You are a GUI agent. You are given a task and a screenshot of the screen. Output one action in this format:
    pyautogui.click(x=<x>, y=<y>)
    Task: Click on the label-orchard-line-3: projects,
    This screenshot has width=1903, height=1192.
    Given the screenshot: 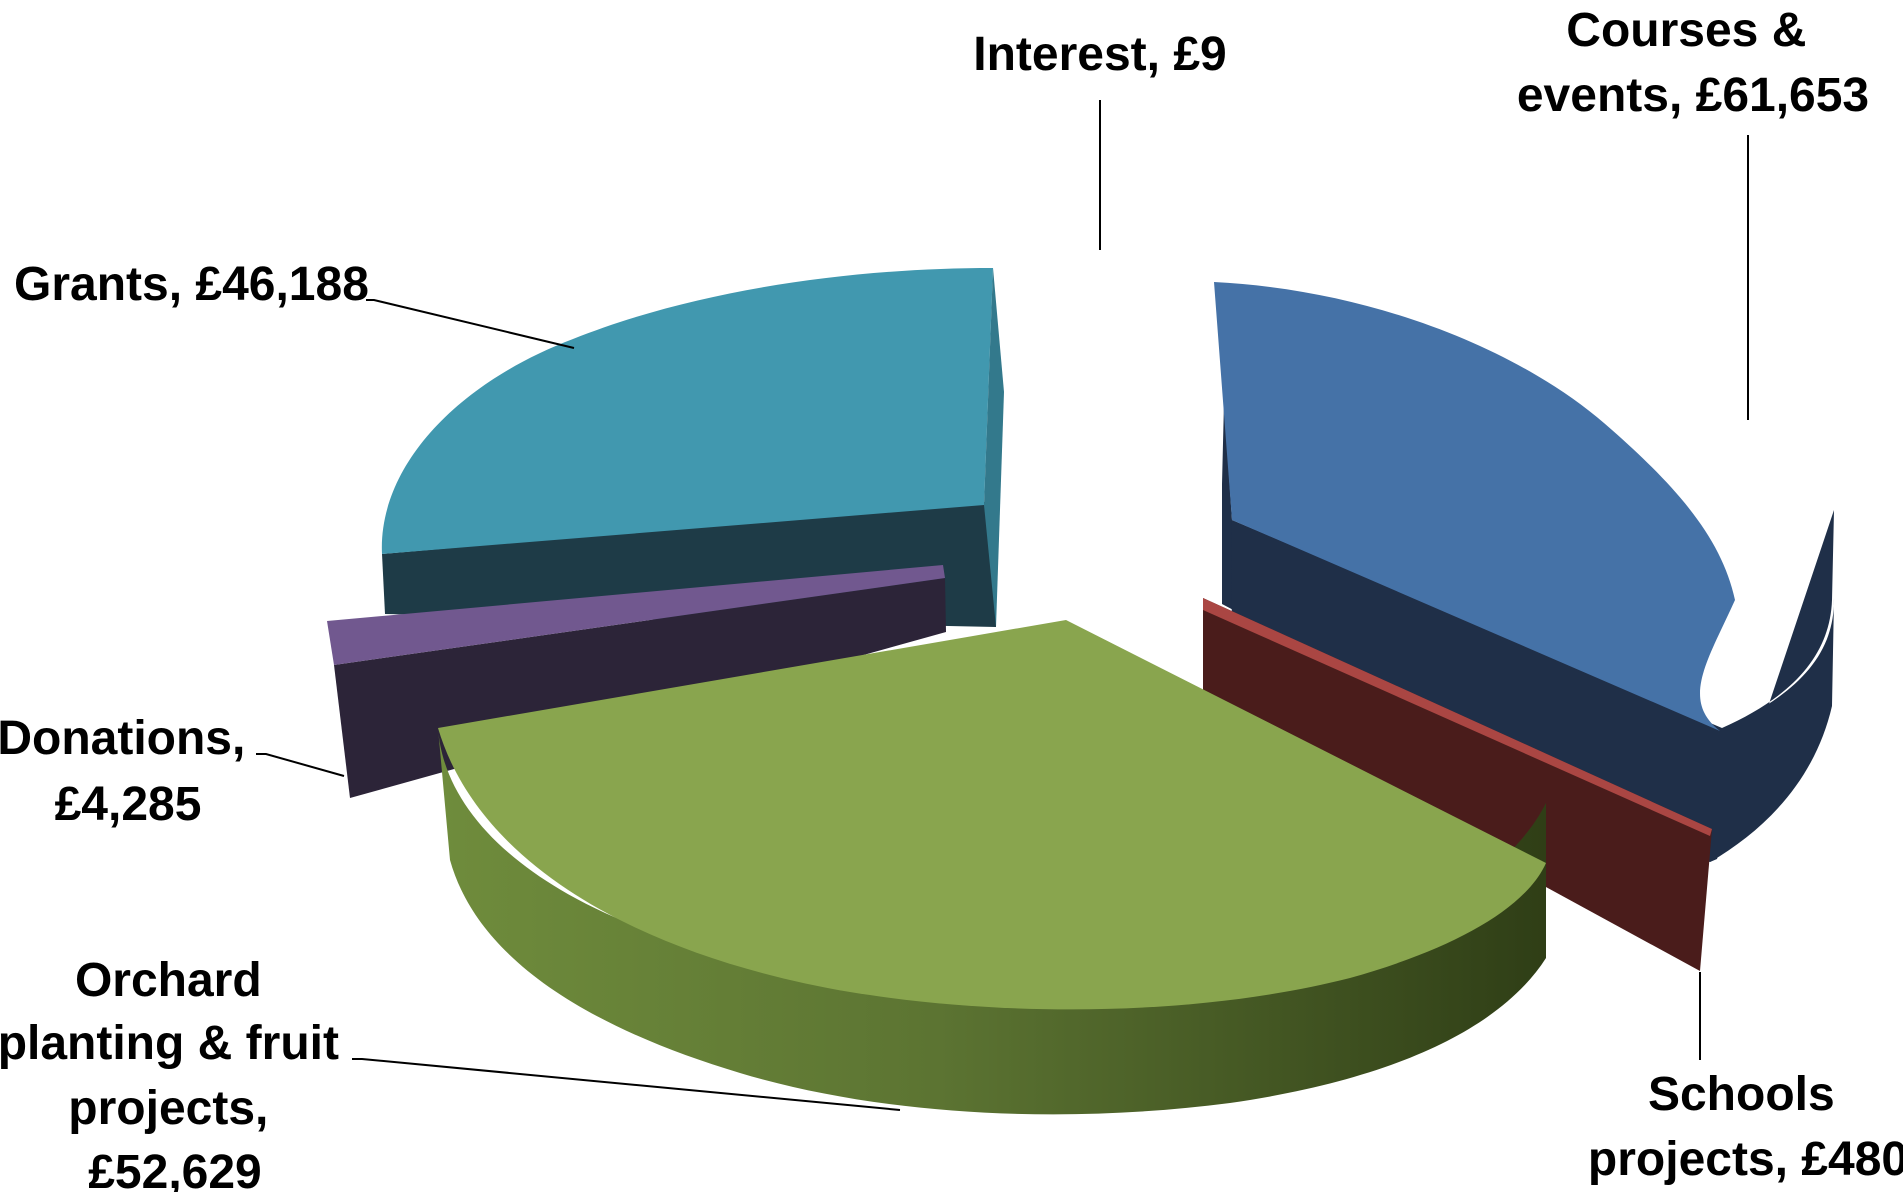 What is the action you would take?
    pyautogui.click(x=168, y=1108)
    